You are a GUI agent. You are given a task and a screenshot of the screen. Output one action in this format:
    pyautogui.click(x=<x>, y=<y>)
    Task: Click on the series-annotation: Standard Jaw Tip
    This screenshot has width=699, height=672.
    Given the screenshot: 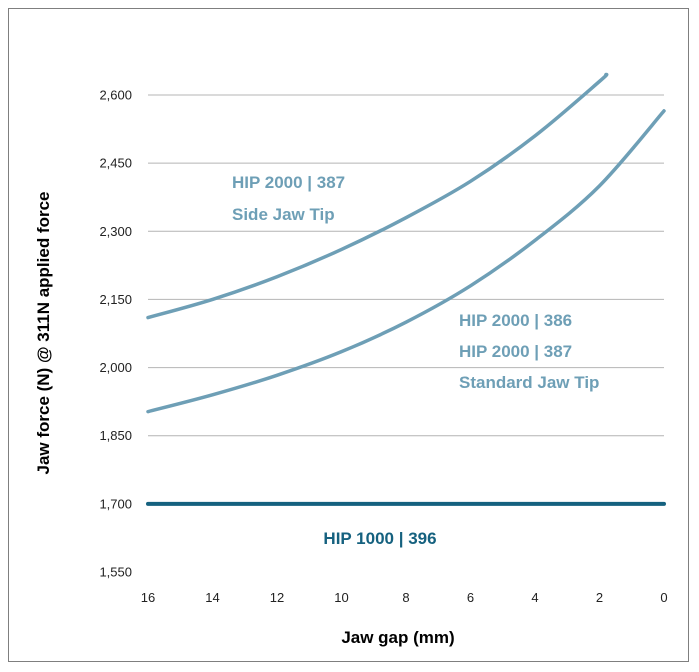 What is the action you would take?
    pyautogui.click(x=529, y=382)
    